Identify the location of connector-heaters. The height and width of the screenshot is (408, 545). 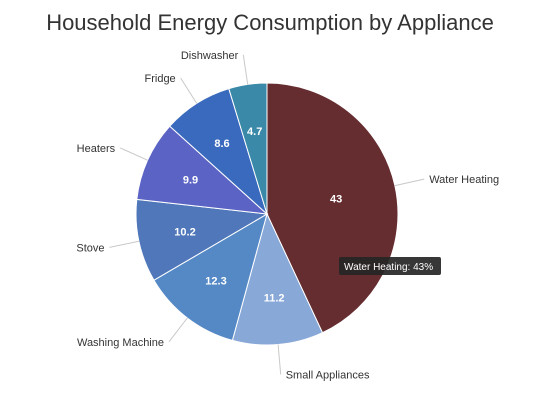
(133, 154).